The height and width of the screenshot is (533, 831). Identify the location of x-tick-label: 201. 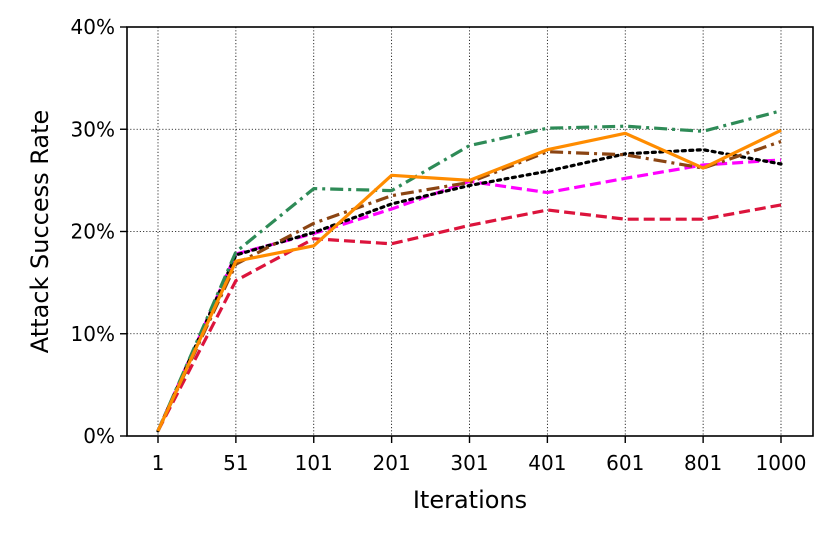
(392, 463).